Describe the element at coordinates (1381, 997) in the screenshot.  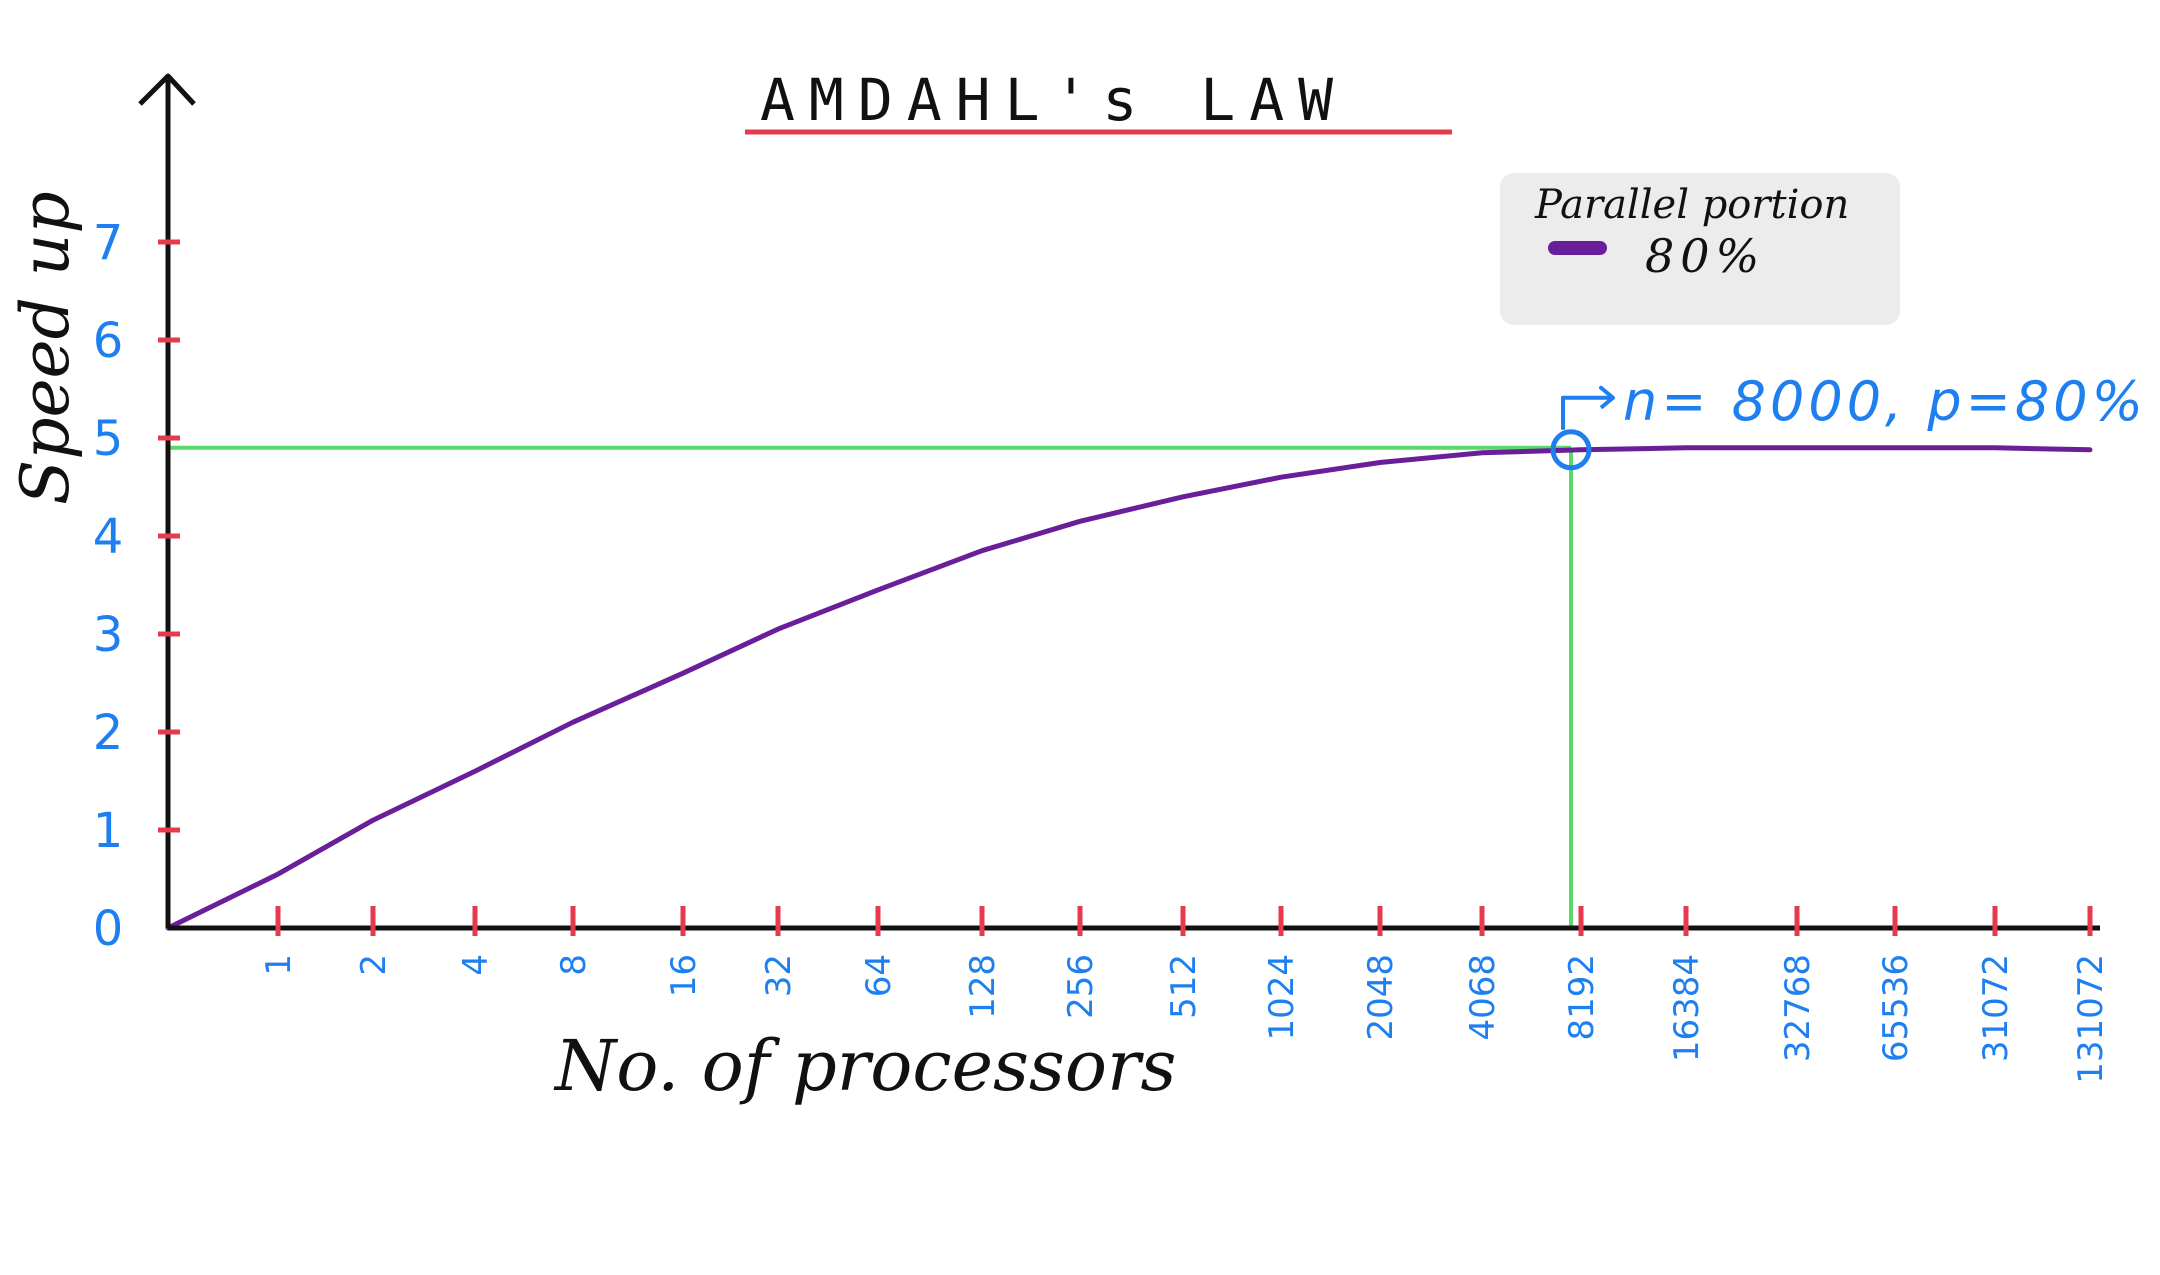
I see `x-tick-label: 2048` at that location.